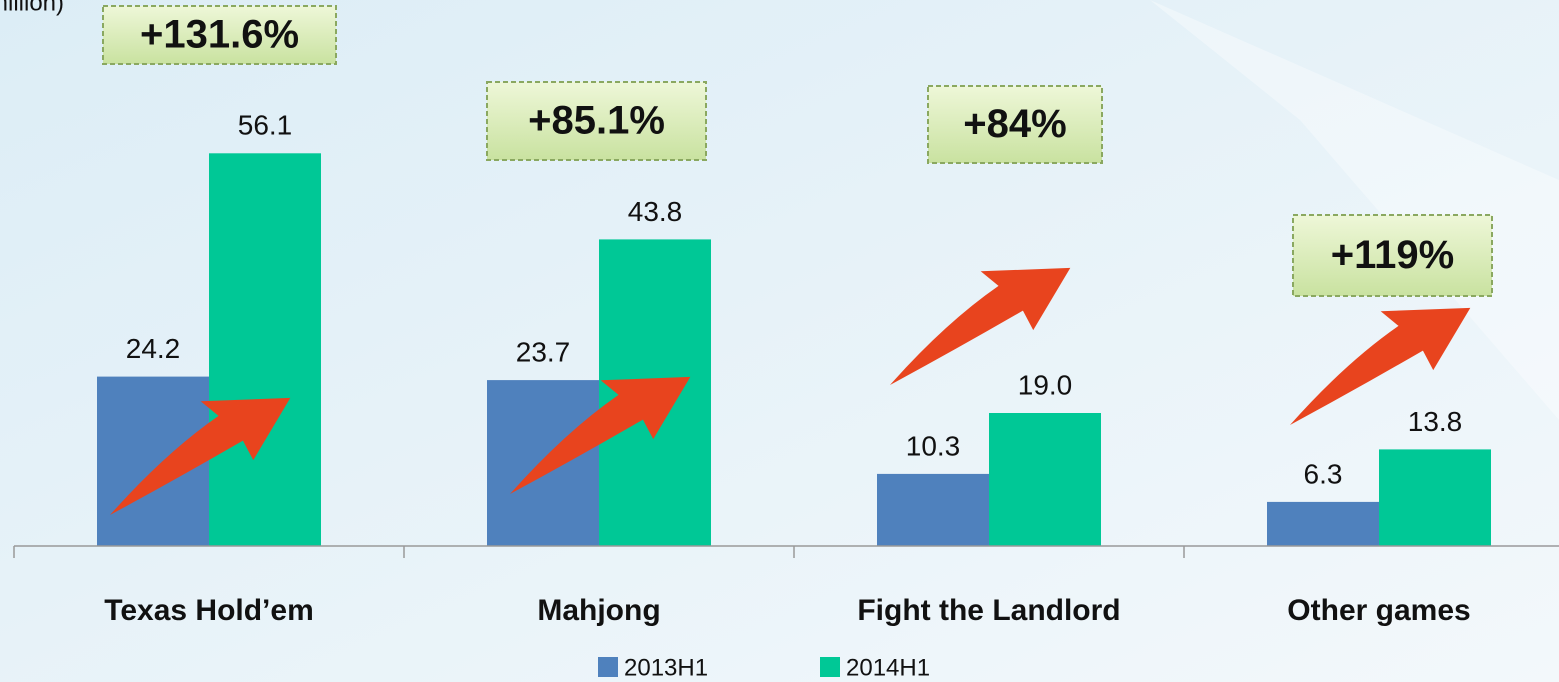 The image size is (1559, 682). What do you see at coordinates (209, 610) in the screenshot?
I see `x-tick-label: Texas Hold’em` at bounding box center [209, 610].